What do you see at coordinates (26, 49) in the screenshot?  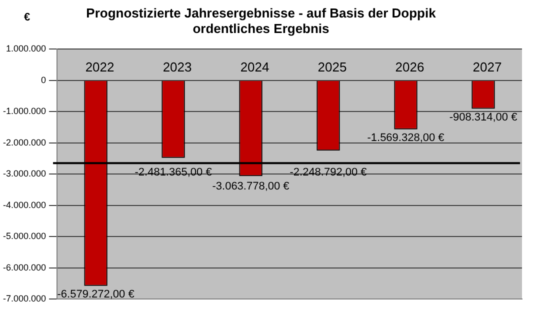 I see `y-tick-label: 1.000.000` at bounding box center [26, 49].